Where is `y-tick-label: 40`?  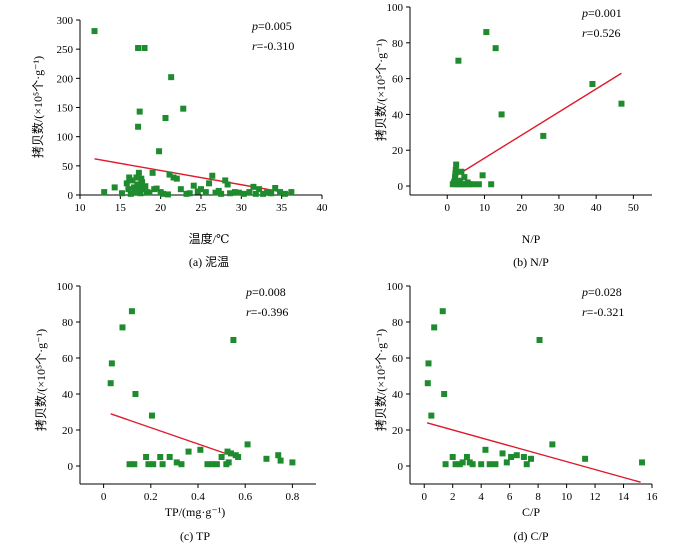 y-tick-label: 40 is located at coordinates (398, 395).